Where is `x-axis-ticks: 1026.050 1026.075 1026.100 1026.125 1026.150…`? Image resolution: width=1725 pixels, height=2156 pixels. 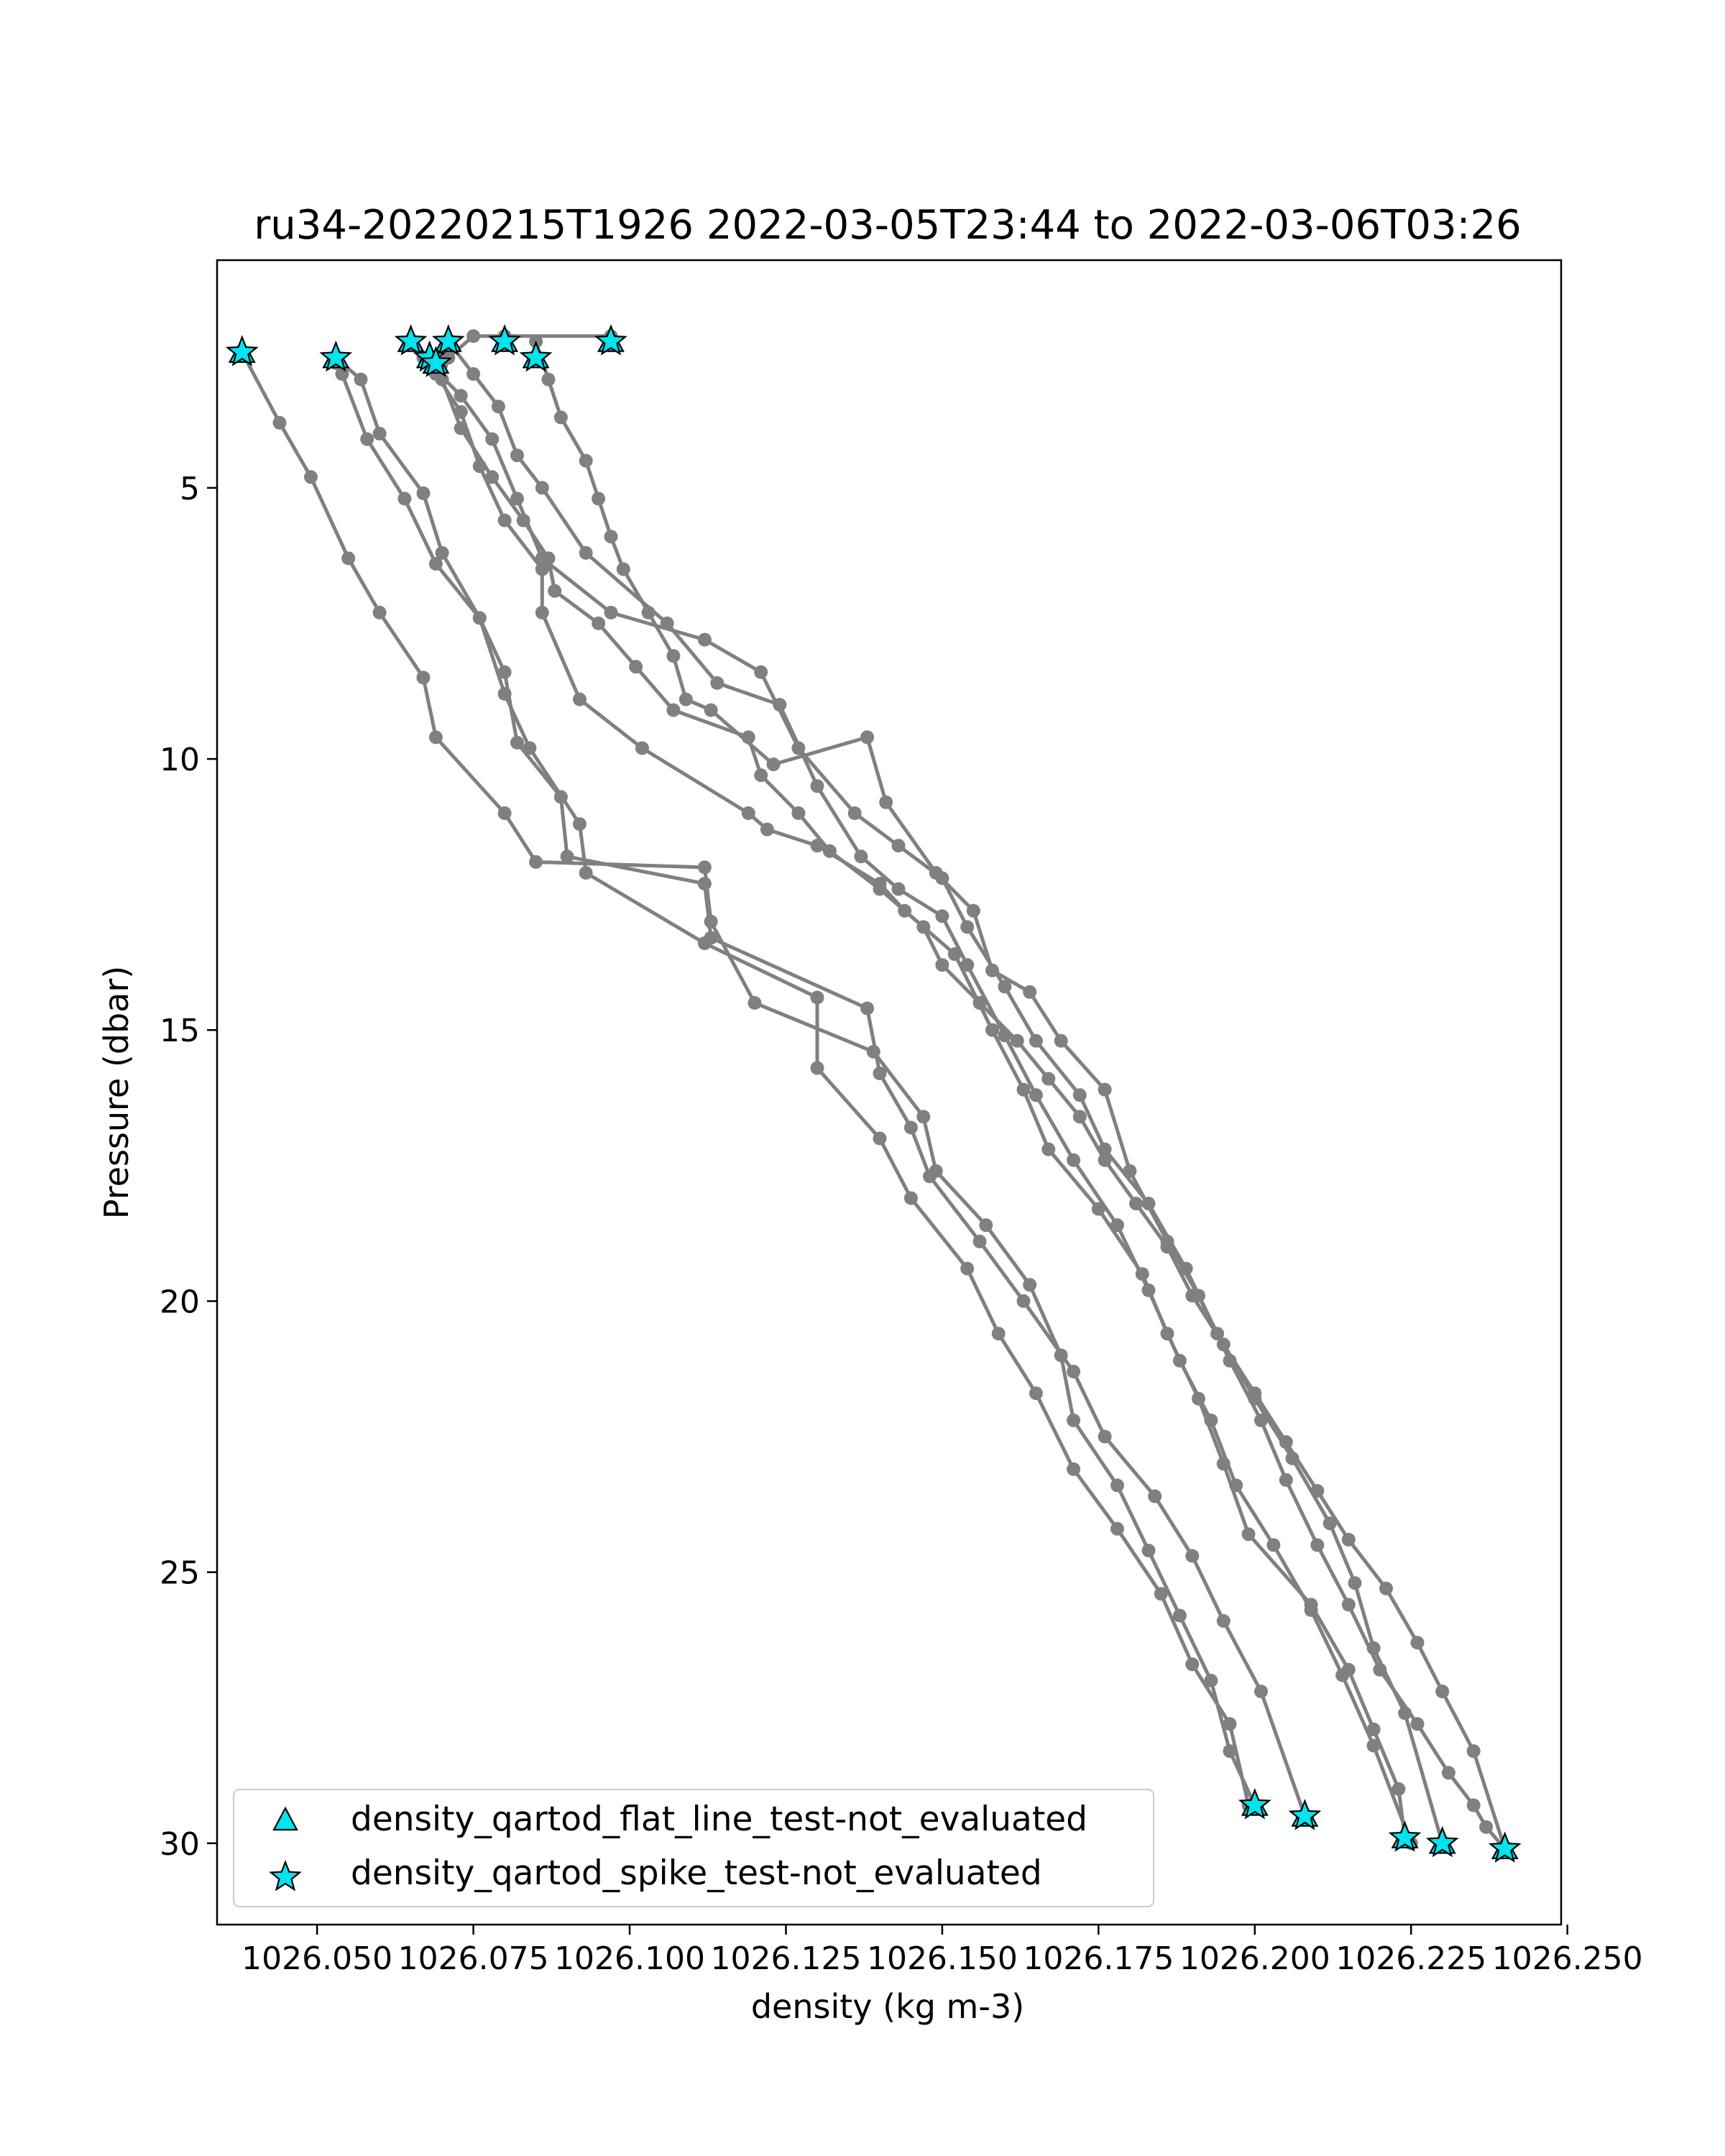 x-axis-ticks: 1026.050 1026.075 1026.100 1026.125 1026.150… is located at coordinates (942, 1951).